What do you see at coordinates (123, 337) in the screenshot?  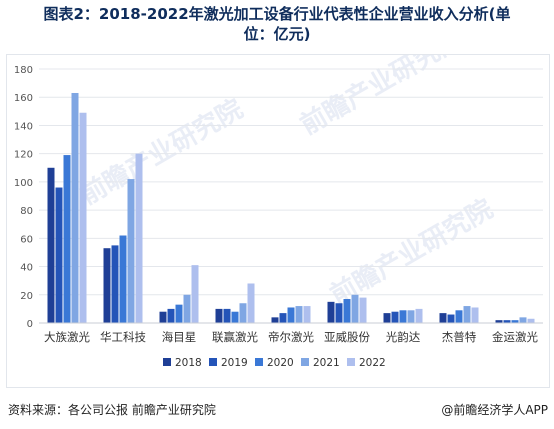 I see `x-category-label: 华工科技` at bounding box center [123, 337].